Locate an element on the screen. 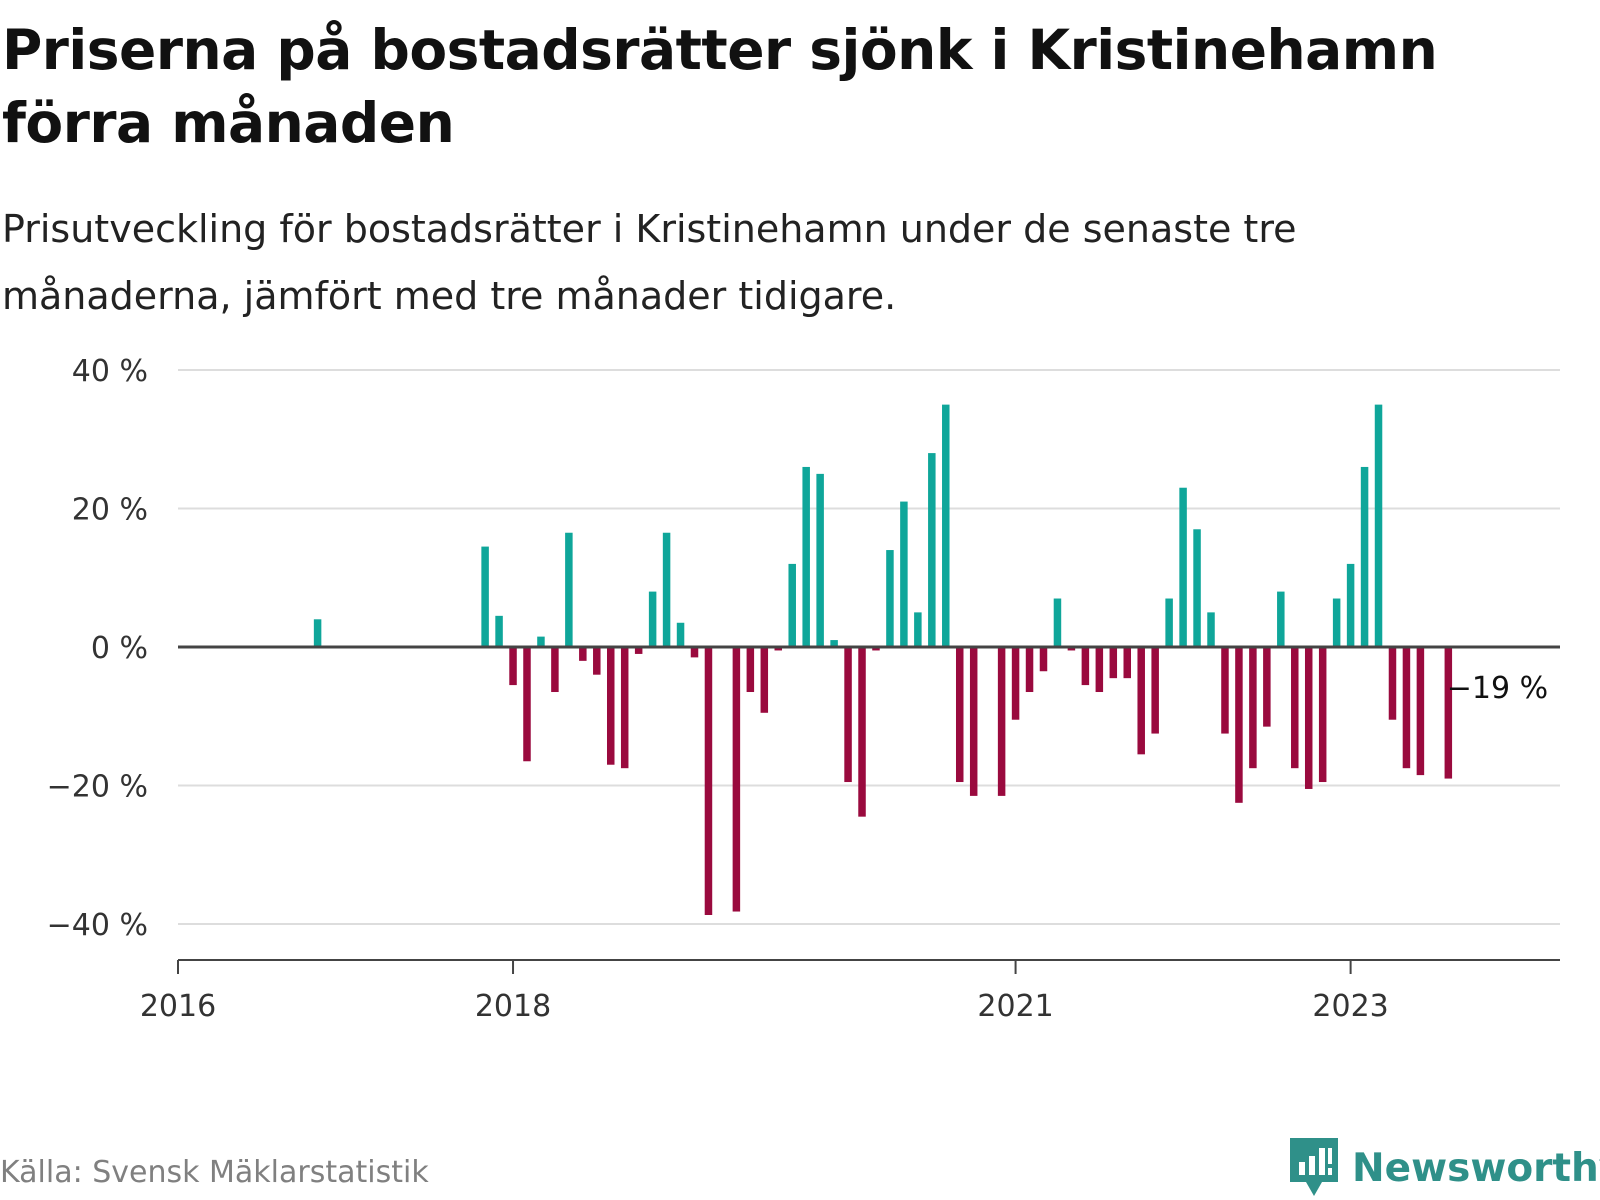 This screenshot has height=1200, width=1600. y-axis-labels: 40 % 20 % 0 % −20 % −40 % is located at coordinates (97, 648).